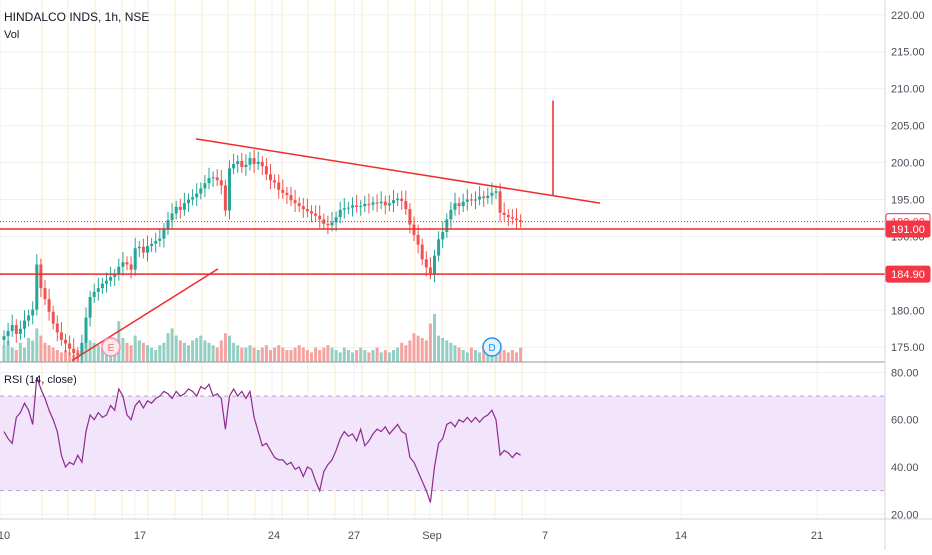 This screenshot has height=555, width=932. Describe the element at coordinates (40, 380) in the screenshot. I see `rsi-legend: RSI (14, close)` at that location.